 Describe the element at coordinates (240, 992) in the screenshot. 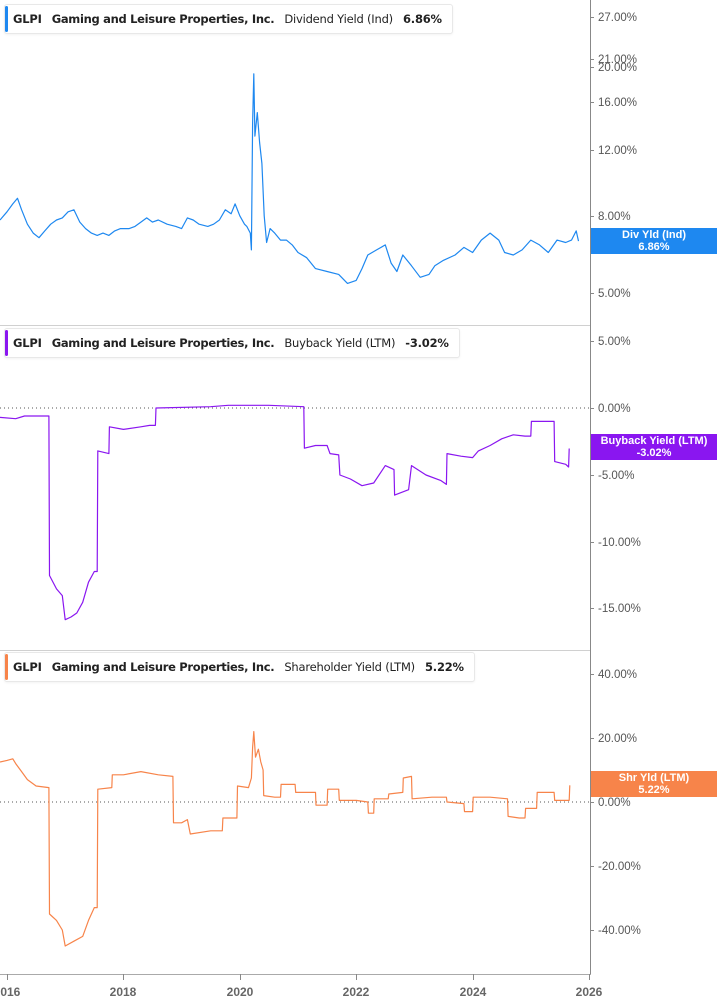

I see `x-tick-label: 2020` at that location.